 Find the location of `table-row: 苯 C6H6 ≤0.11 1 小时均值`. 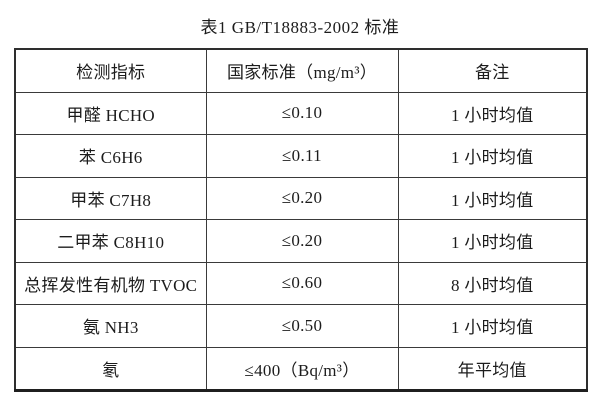

table-row: 苯 C6H6 ≤0.11 1 小时均值 is located at coordinates (301, 156).